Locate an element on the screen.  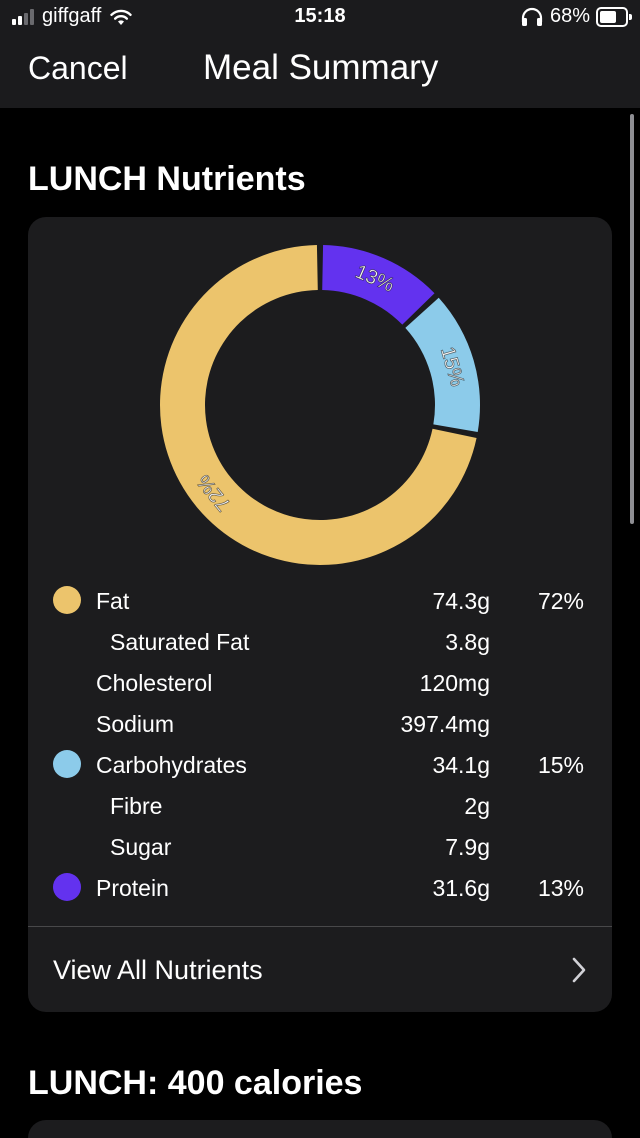
view-all-nutrients-button: View All Nutrients is located at coordinates (320, 969).